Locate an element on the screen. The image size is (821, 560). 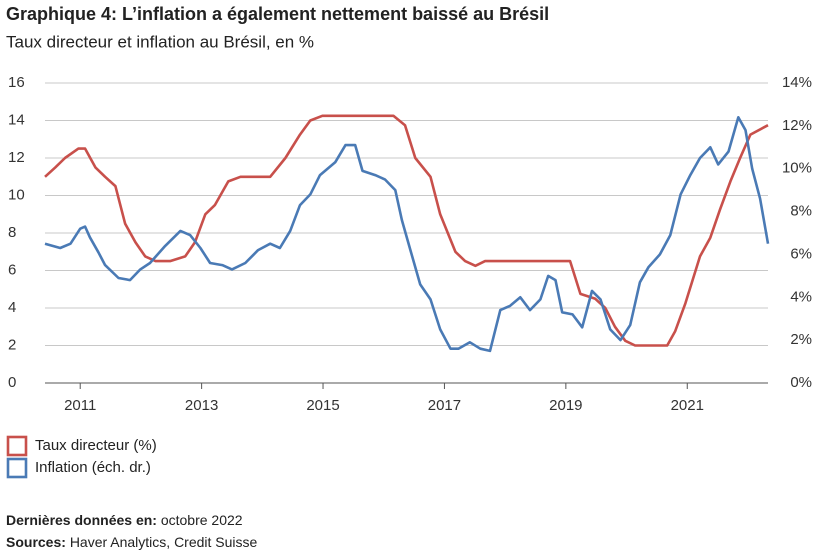
y2-tick-label: 14% is located at coordinates (797, 82).